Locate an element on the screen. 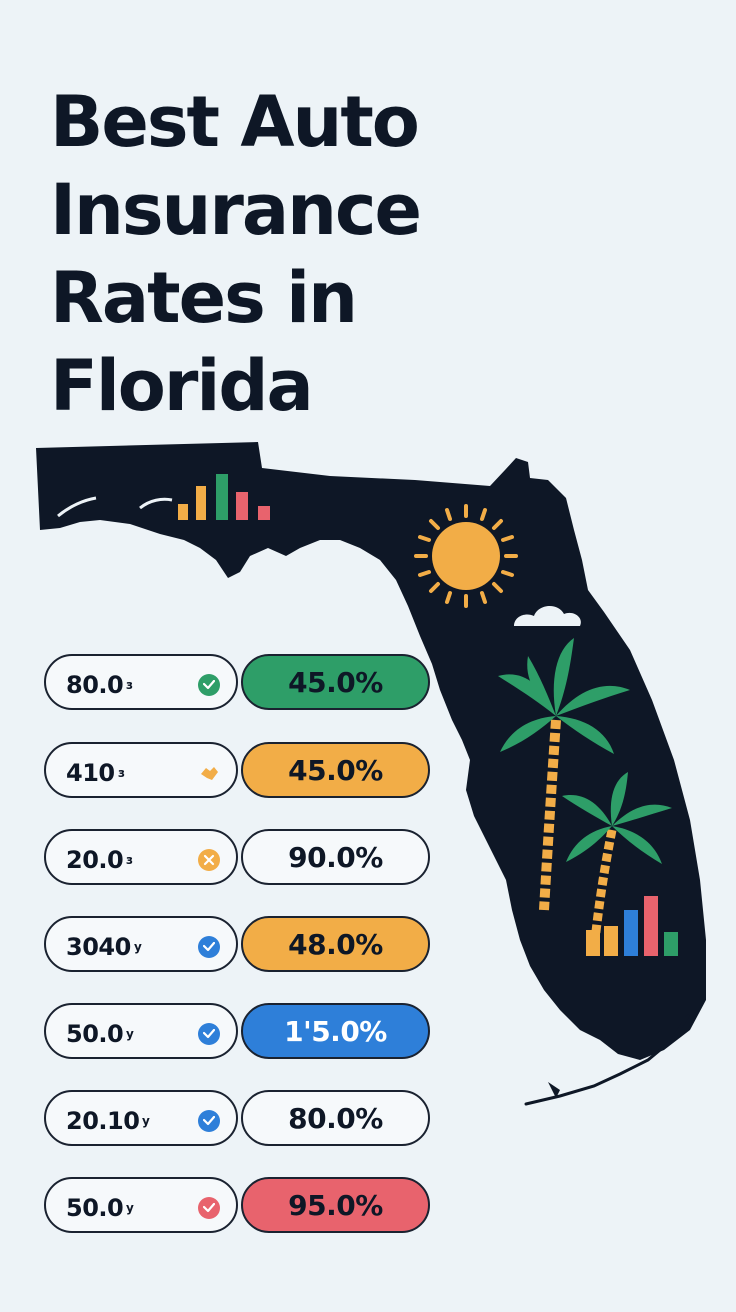 The height and width of the screenshot is (1312, 736). rate-percent-pill: 1'5.0% is located at coordinates (335, 1031).